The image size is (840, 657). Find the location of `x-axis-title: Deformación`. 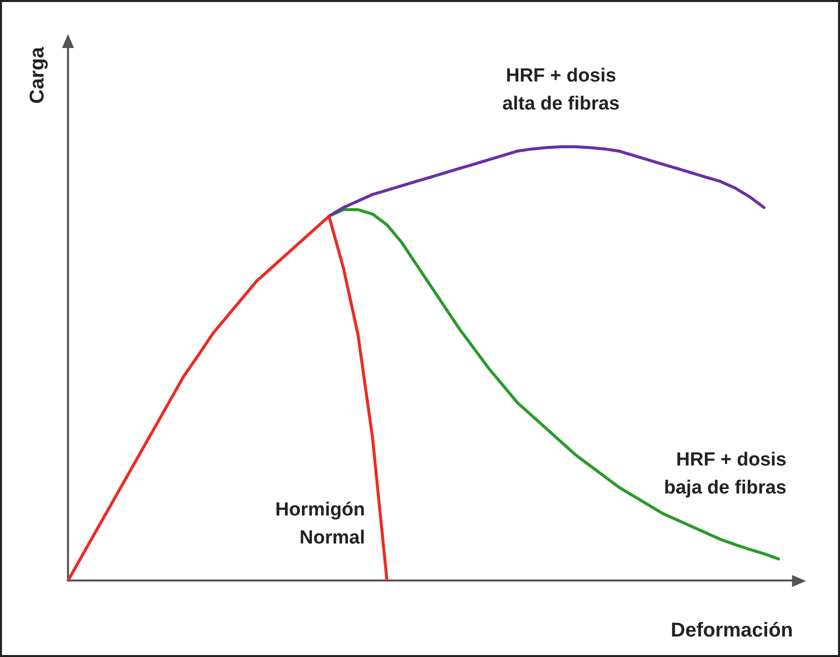

x-axis-title: Deformación is located at coordinates (731, 631).